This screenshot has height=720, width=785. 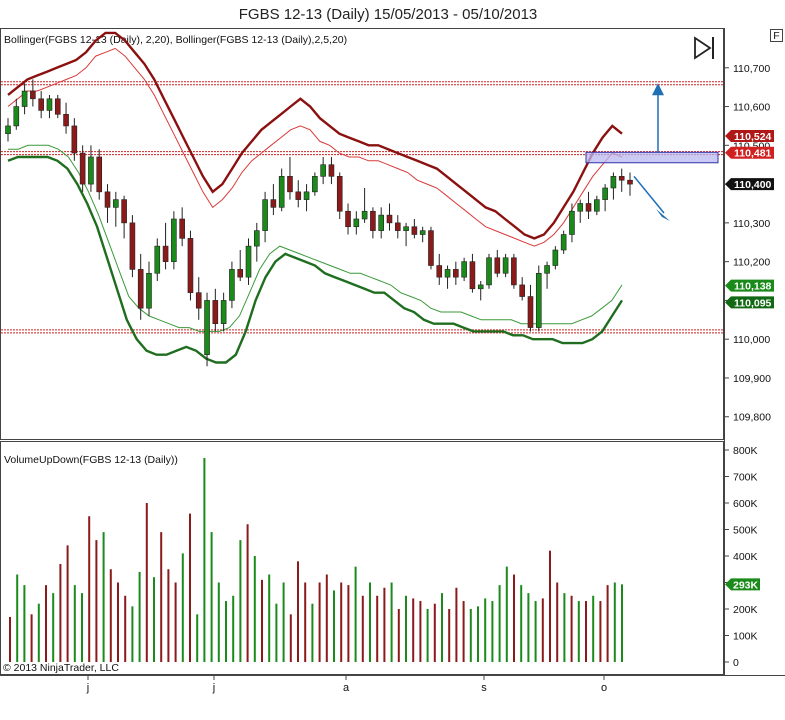 I want to click on volume-tick-label: 100K, so click(x=745, y=637).